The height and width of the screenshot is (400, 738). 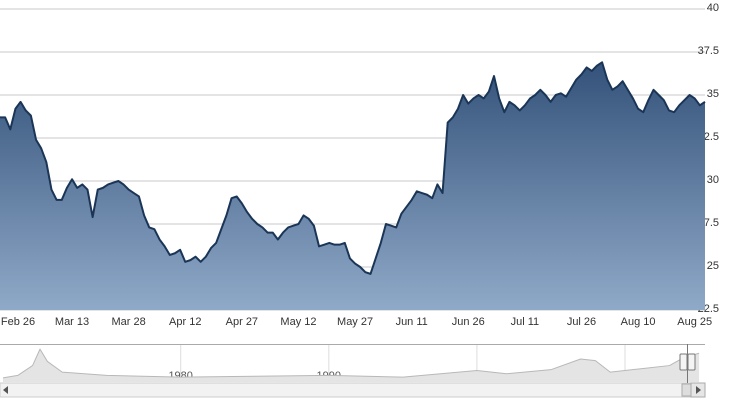 I want to click on scroll-left-arrow, so click(x=5, y=390).